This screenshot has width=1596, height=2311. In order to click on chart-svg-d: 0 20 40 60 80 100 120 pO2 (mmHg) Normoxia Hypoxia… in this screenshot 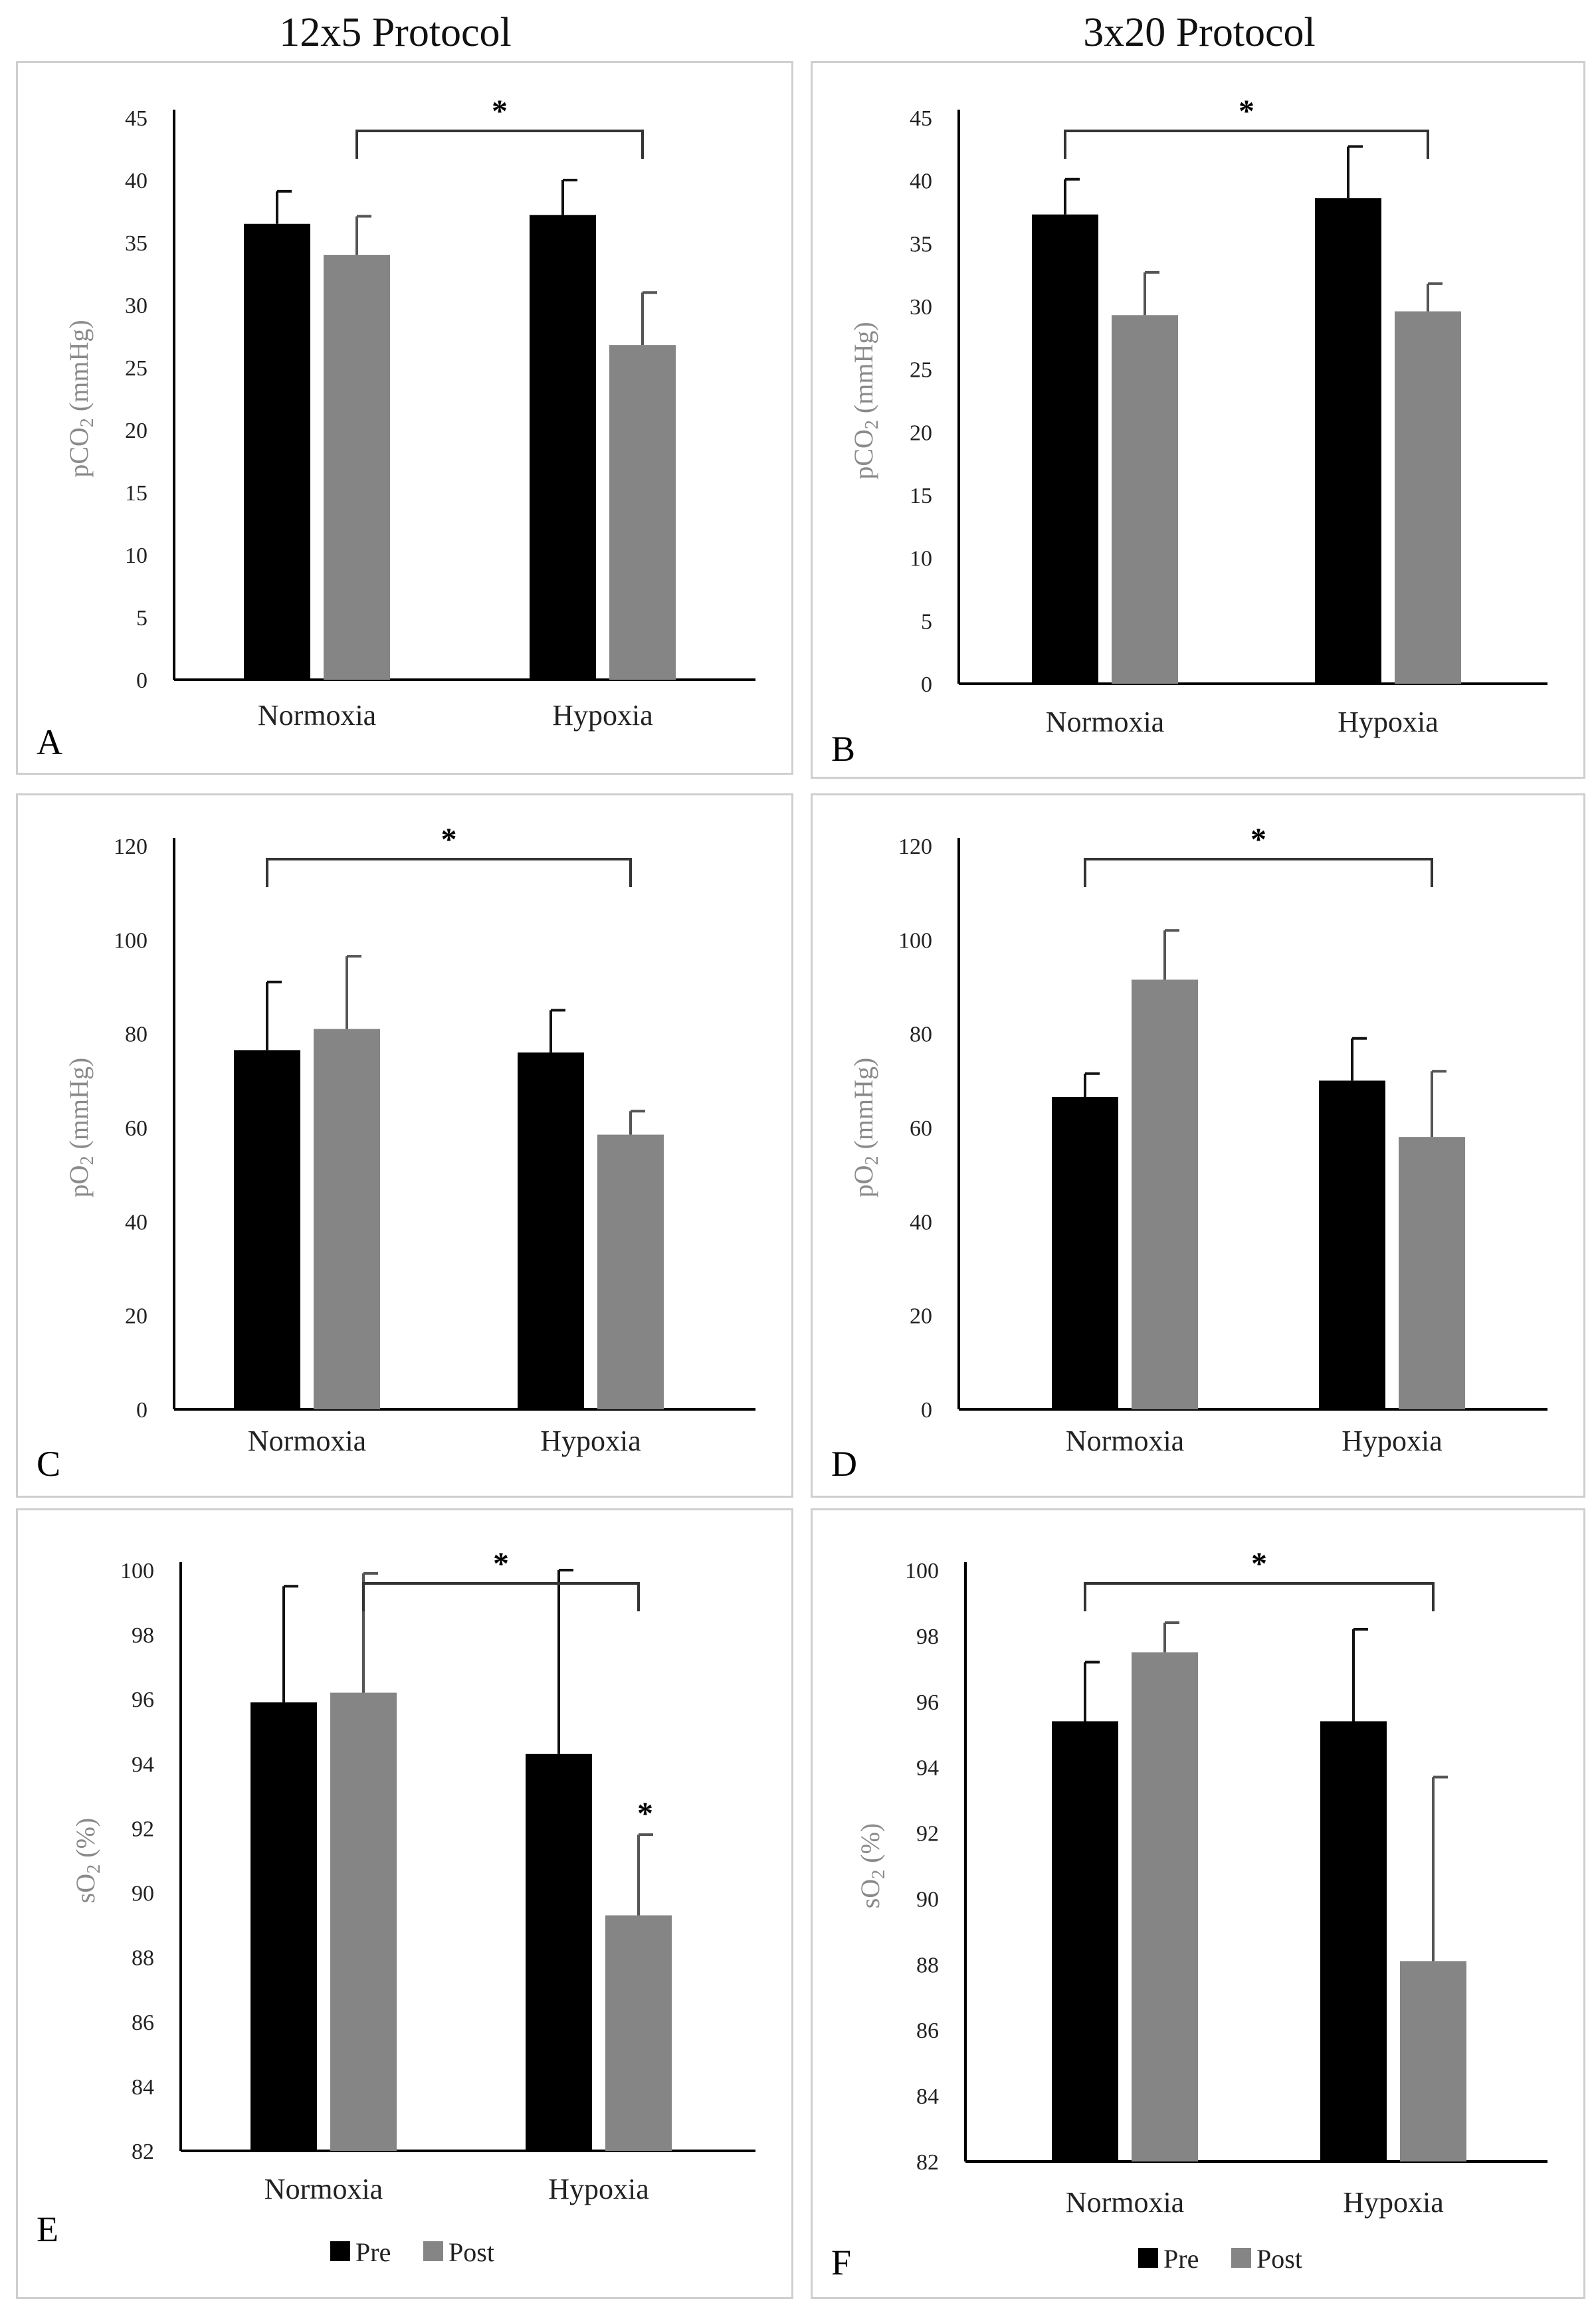, I will do `click(1189, 1153)`.